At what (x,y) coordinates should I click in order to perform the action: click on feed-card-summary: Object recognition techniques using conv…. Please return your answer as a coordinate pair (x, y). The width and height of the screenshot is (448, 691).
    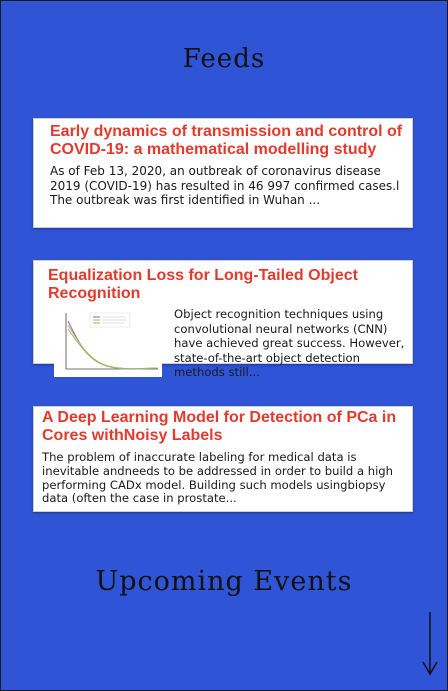
    Looking at the image, I should click on (289, 343).